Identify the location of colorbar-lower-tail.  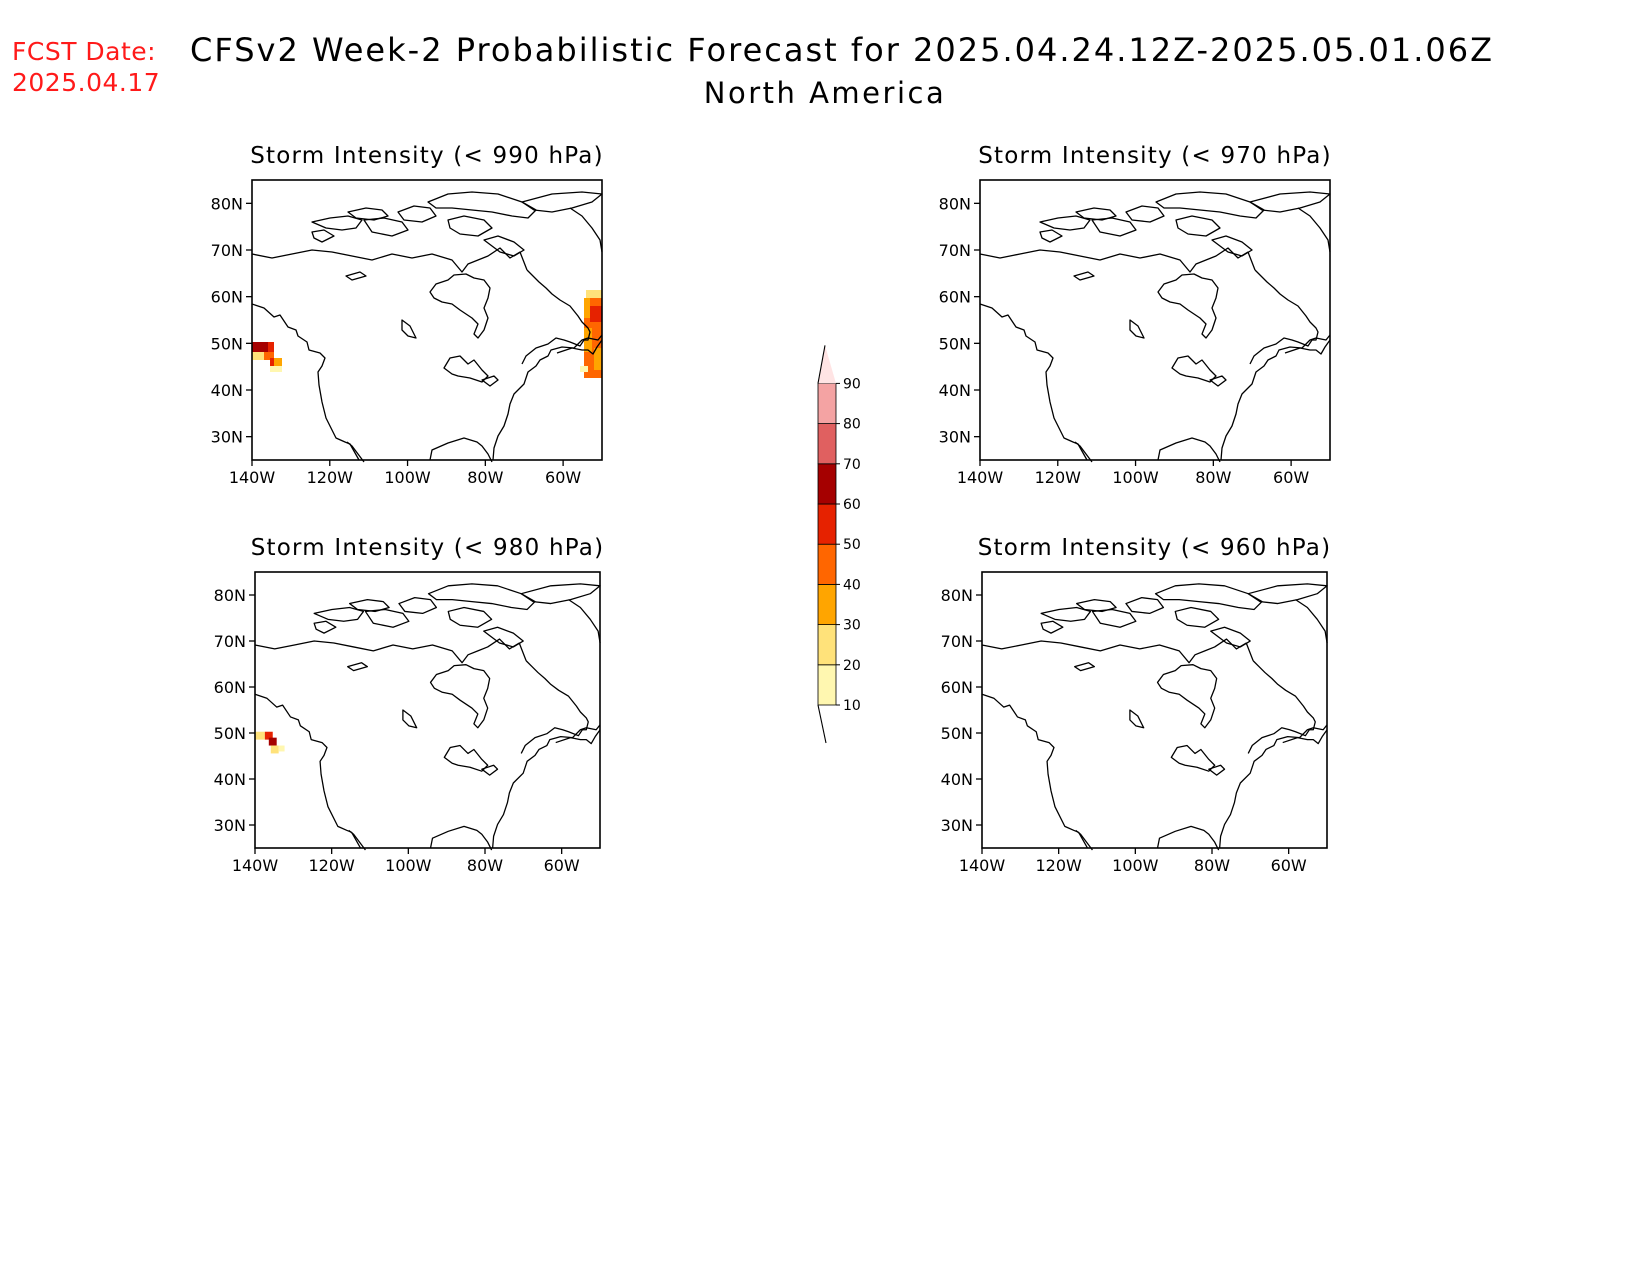
(822, 724).